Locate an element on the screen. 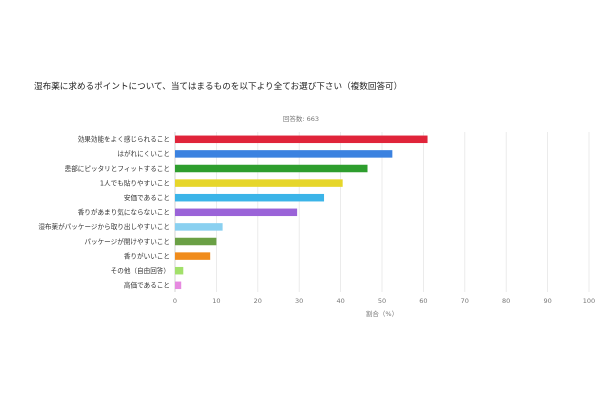 The image size is (600, 404). x-tick-label: 90 is located at coordinates (547, 301).